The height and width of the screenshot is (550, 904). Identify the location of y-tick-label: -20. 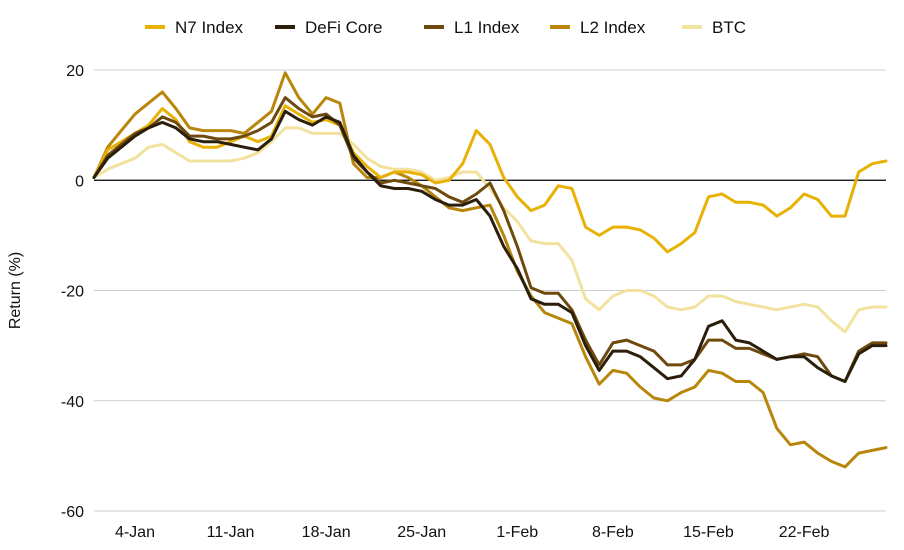
(72, 292).